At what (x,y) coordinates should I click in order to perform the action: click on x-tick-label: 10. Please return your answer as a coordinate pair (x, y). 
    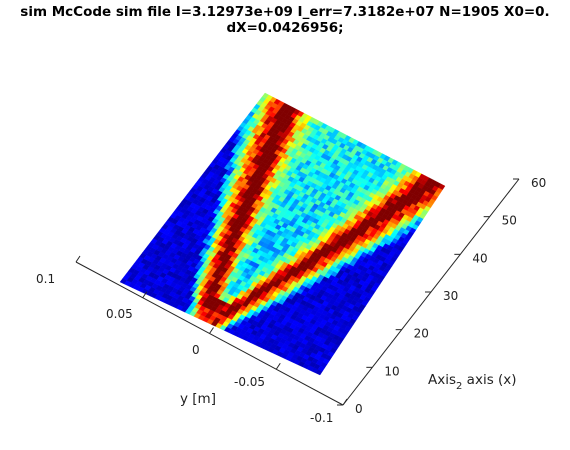
    Looking at the image, I should click on (391, 371).